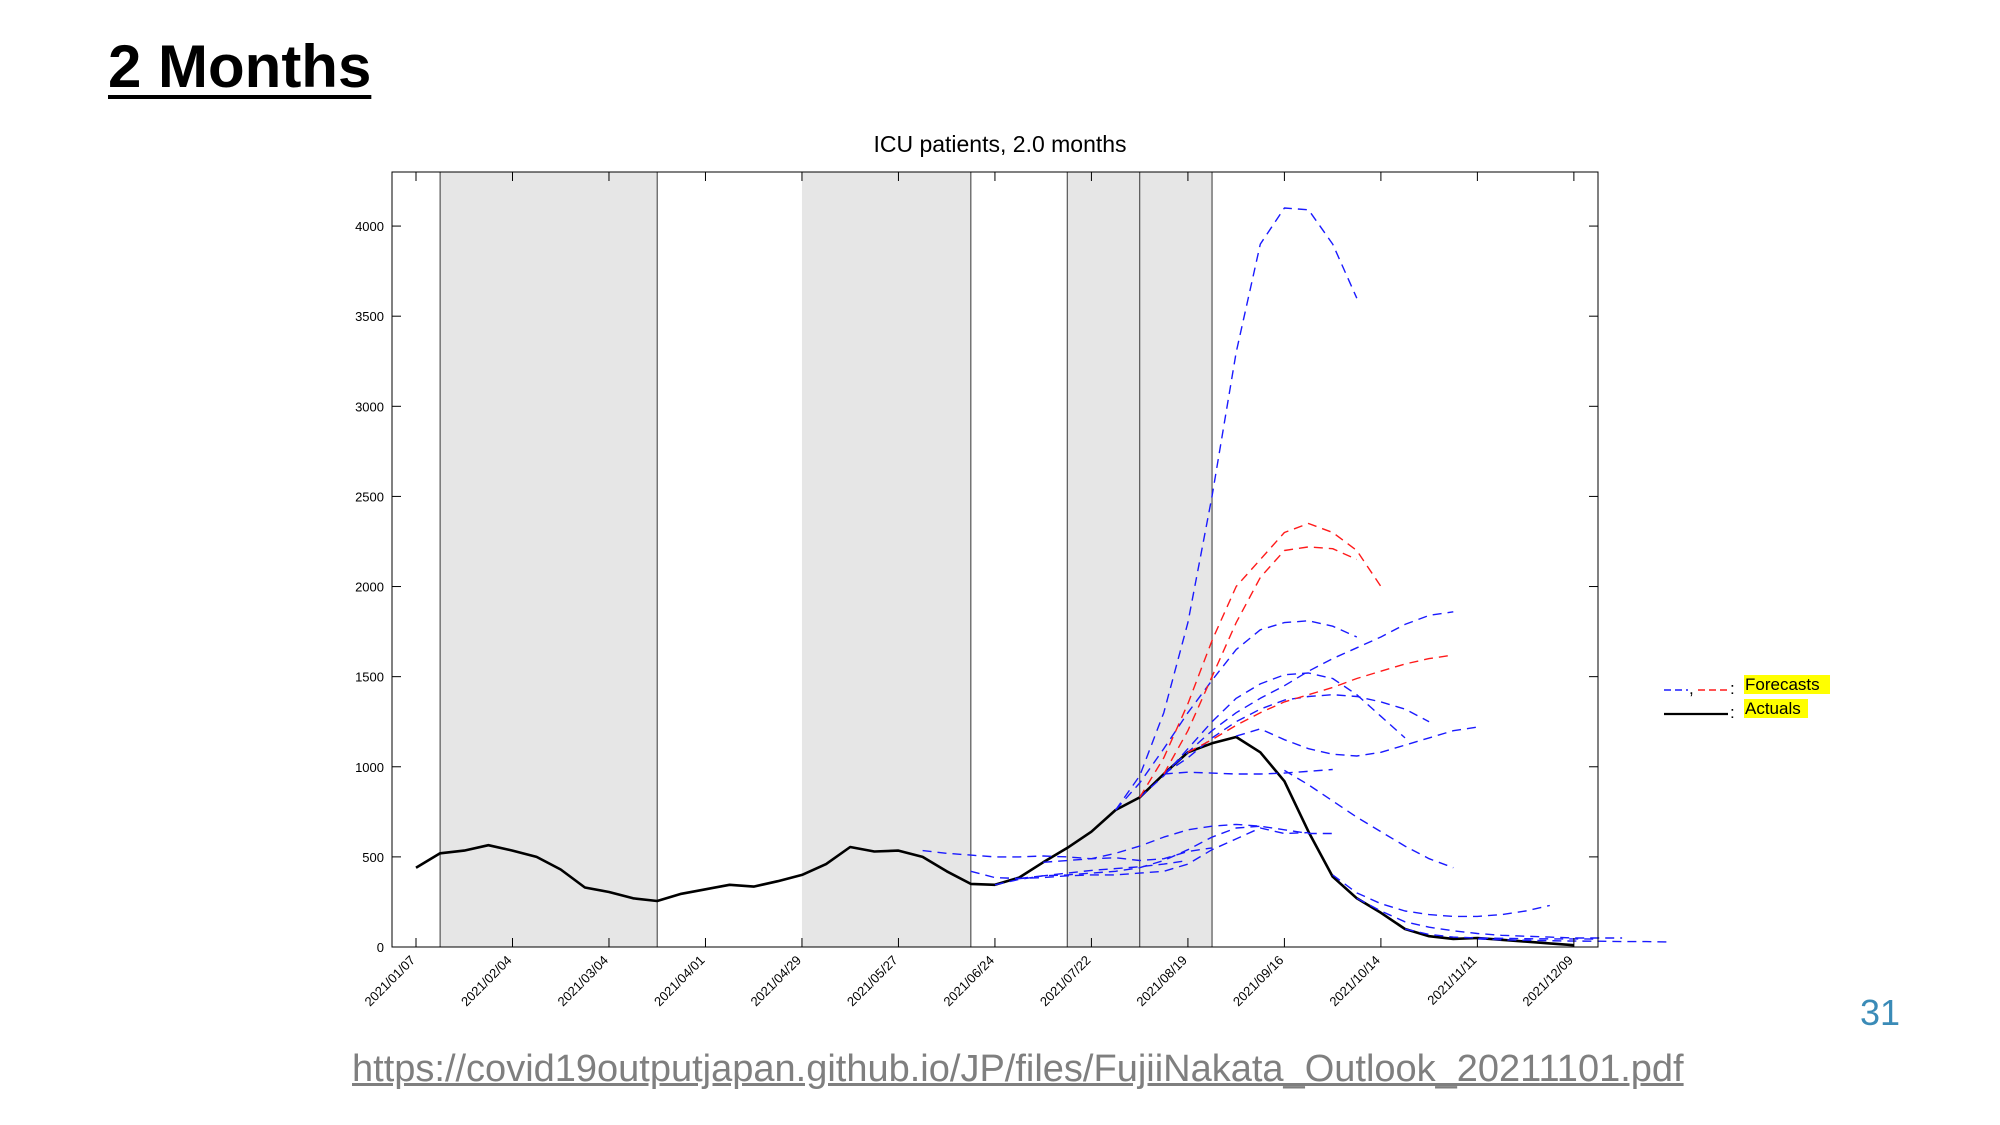 The width and height of the screenshot is (2000, 1125). What do you see at coordinates (373, 857) in the screenshot?
I see `y-tick-label: 500` at bounding box center [373, 857].